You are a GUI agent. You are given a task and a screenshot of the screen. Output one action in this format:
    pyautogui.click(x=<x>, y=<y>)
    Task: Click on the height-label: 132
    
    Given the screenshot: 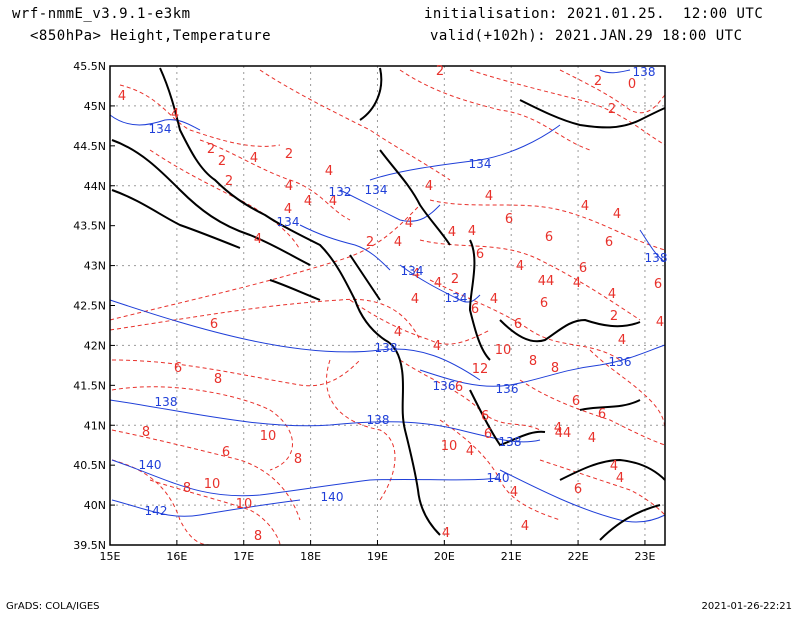 What is the action you would take?
    pyautogui.click(x=340, y=192)
    